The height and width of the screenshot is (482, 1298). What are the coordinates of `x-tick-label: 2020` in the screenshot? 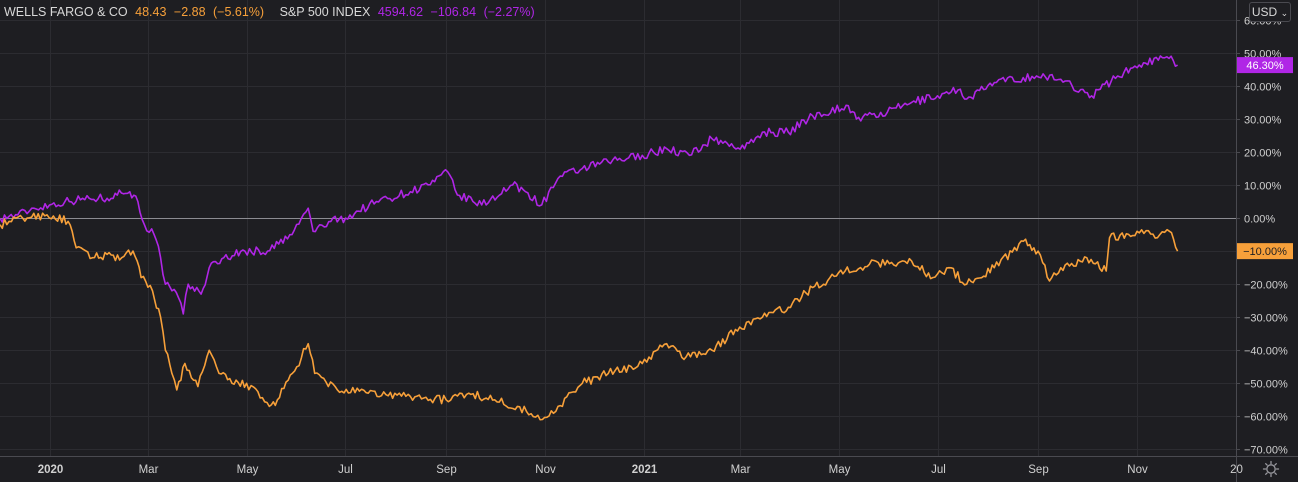 It's located at (51, 470).